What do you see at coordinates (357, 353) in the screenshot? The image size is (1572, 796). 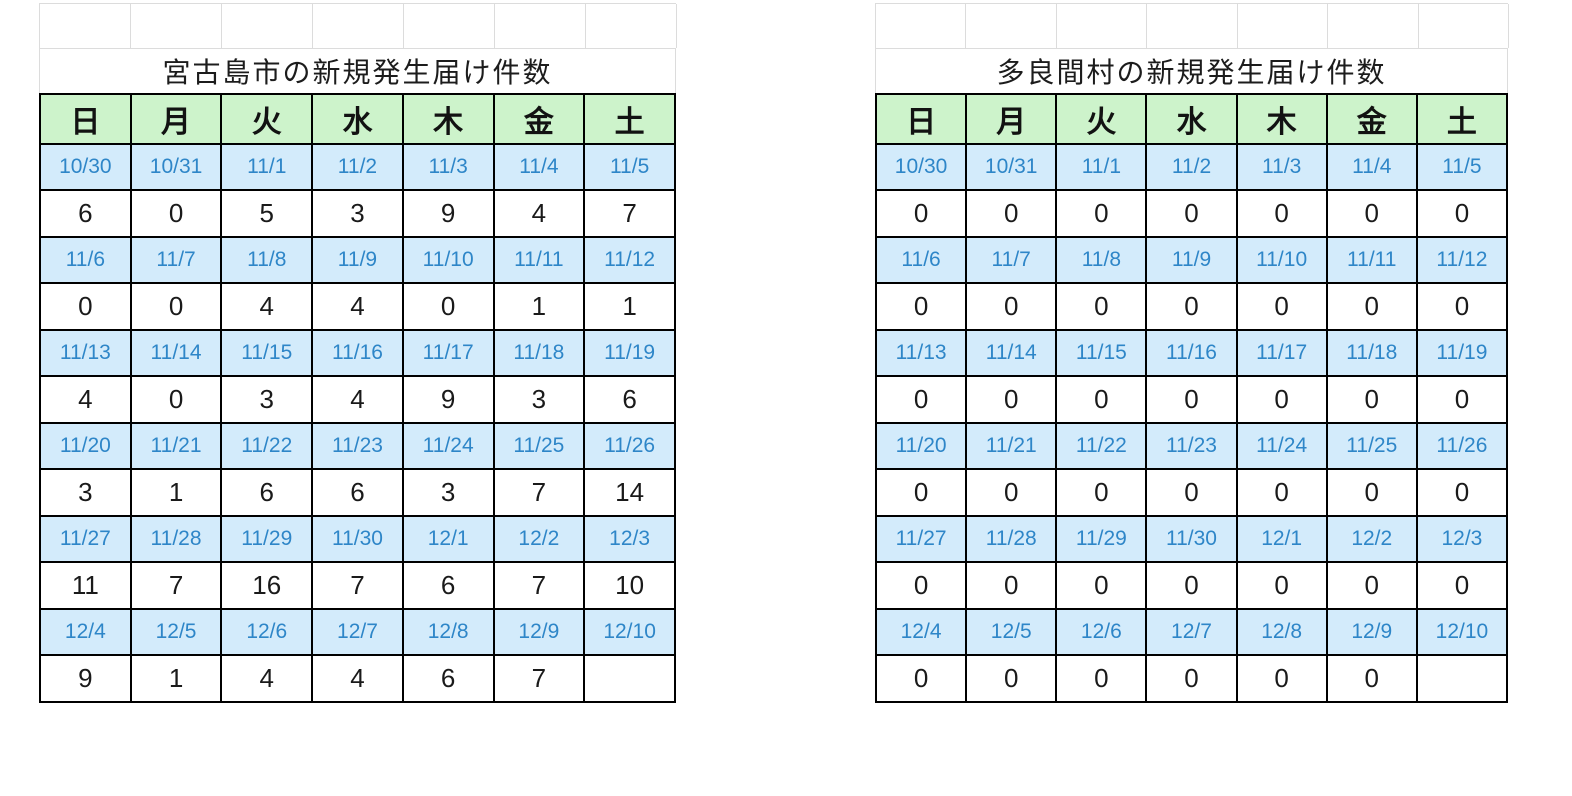 I see `date-cell: 11/16` at bounding box center [357, 353].